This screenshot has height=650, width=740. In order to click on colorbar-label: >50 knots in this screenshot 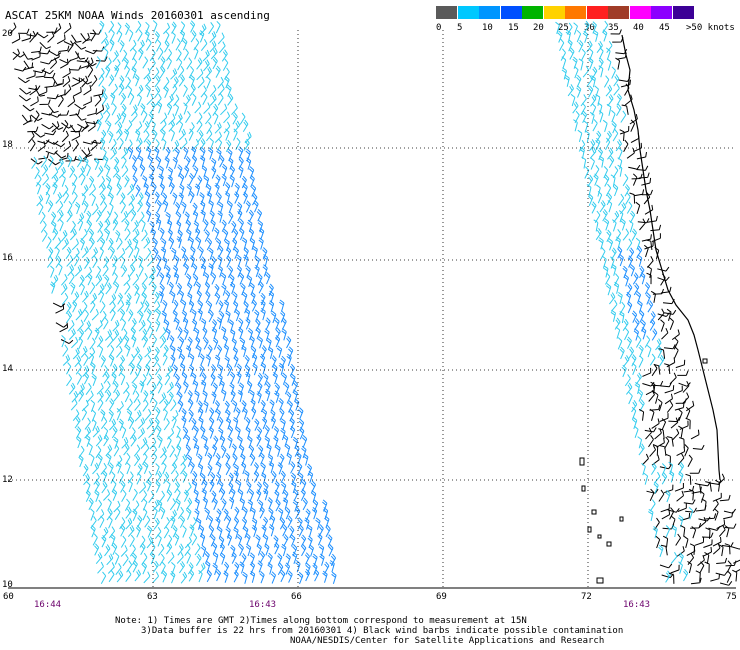, I will do `click(710, 28)`.